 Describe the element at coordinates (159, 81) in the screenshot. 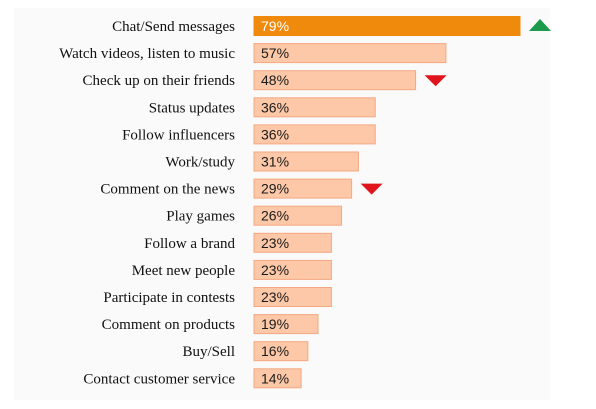

I see `category-label: Check up on their friends` at that location.